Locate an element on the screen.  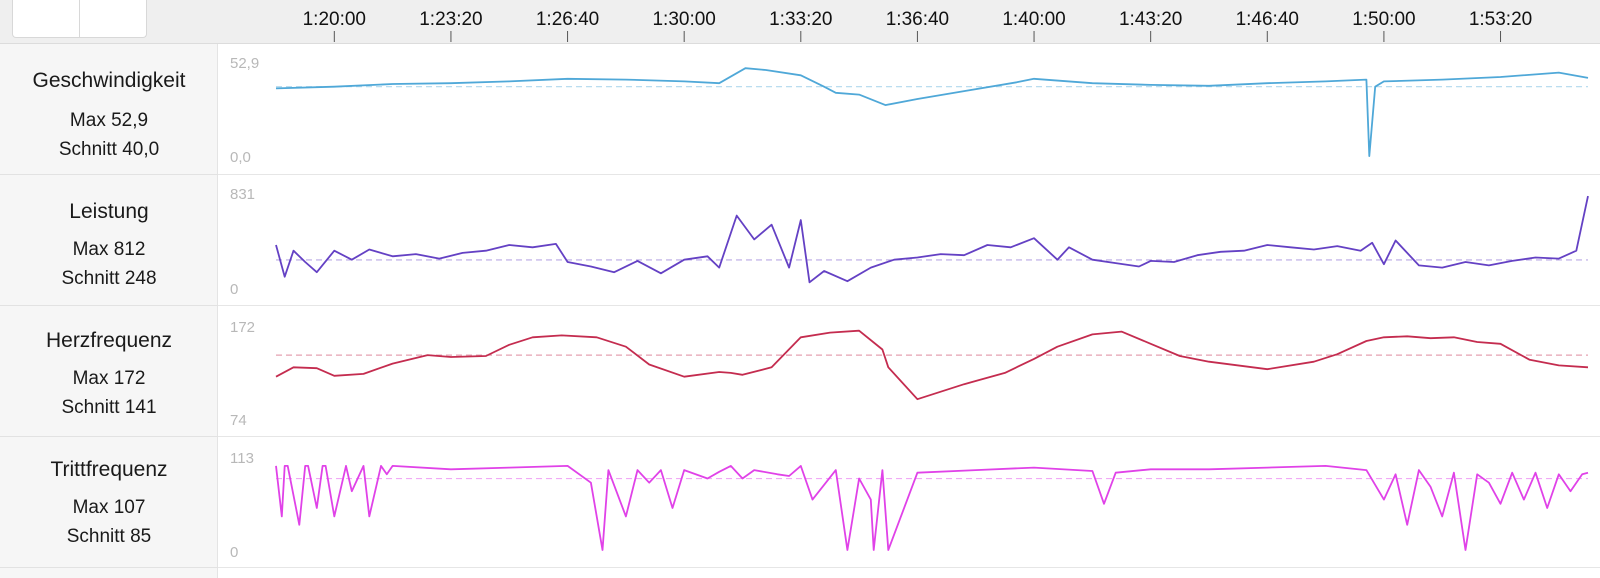
metric-panel-heart-rate: Herzfrequenz Max 172 Schnitt 141 is located at coordinates (109, 371).